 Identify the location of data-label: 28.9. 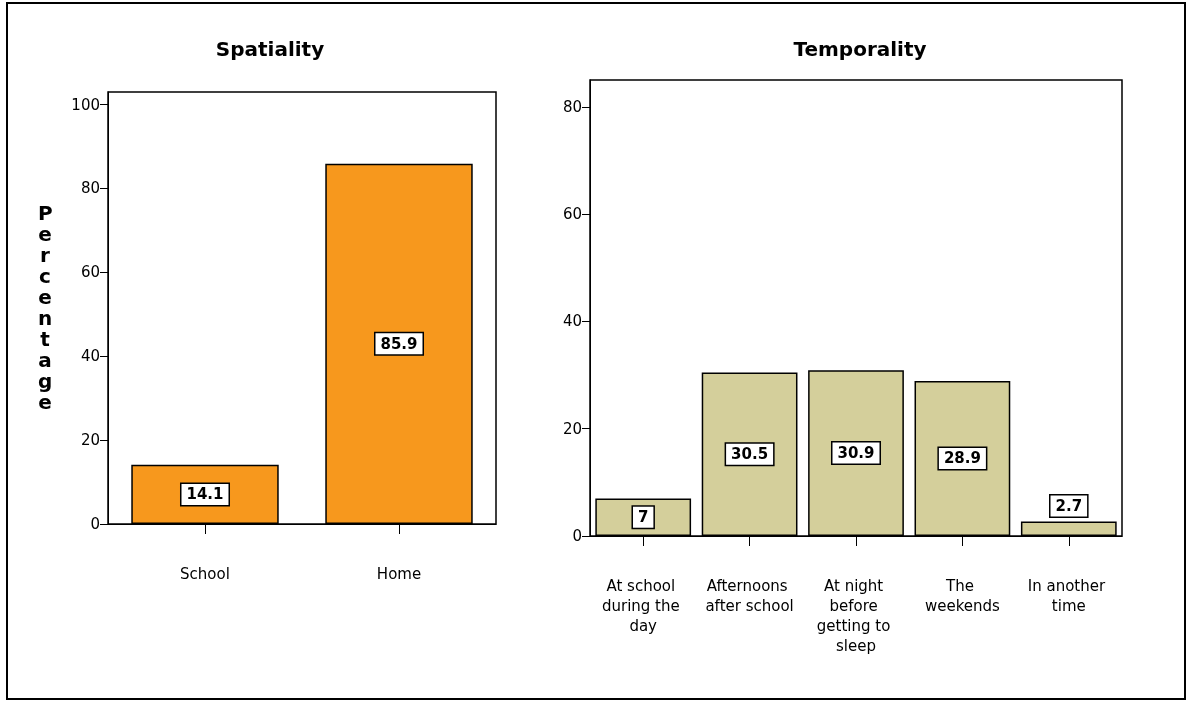
(962, 458).